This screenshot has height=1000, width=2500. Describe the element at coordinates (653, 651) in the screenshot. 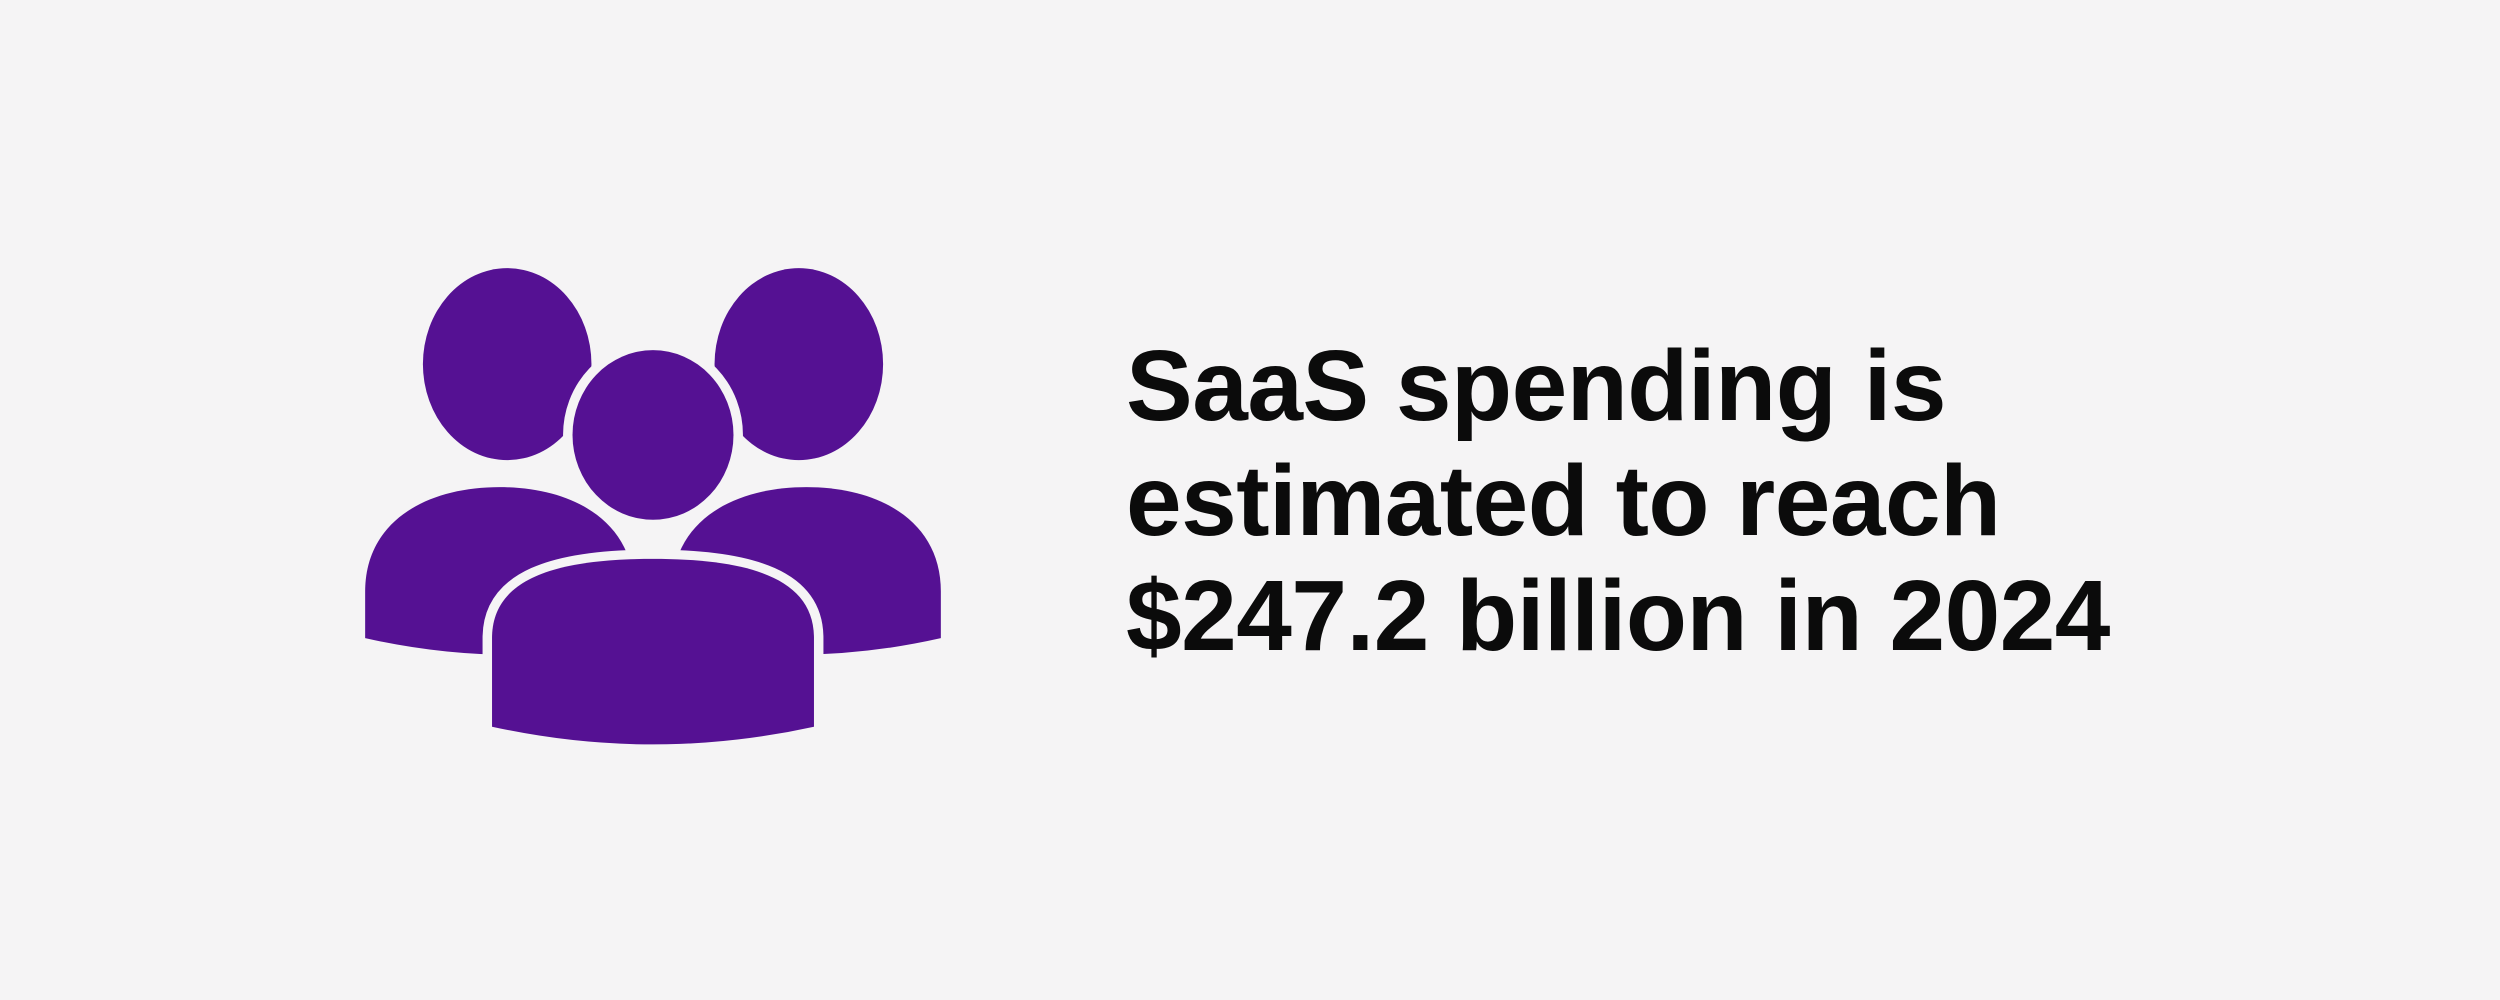

I see `front-person-body` at that location.